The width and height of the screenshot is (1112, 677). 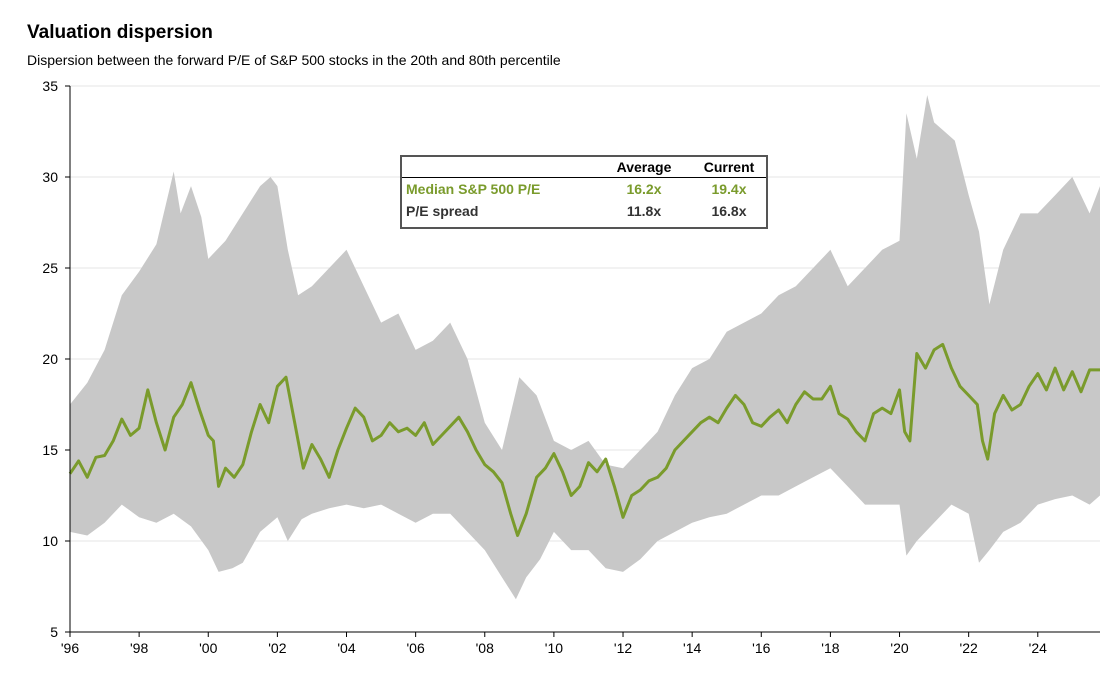 What do you see at coordinates (644, 189) in the screenshot?
I see `table-cell-median-average: 16.2x` at bounding box center [644, 189].